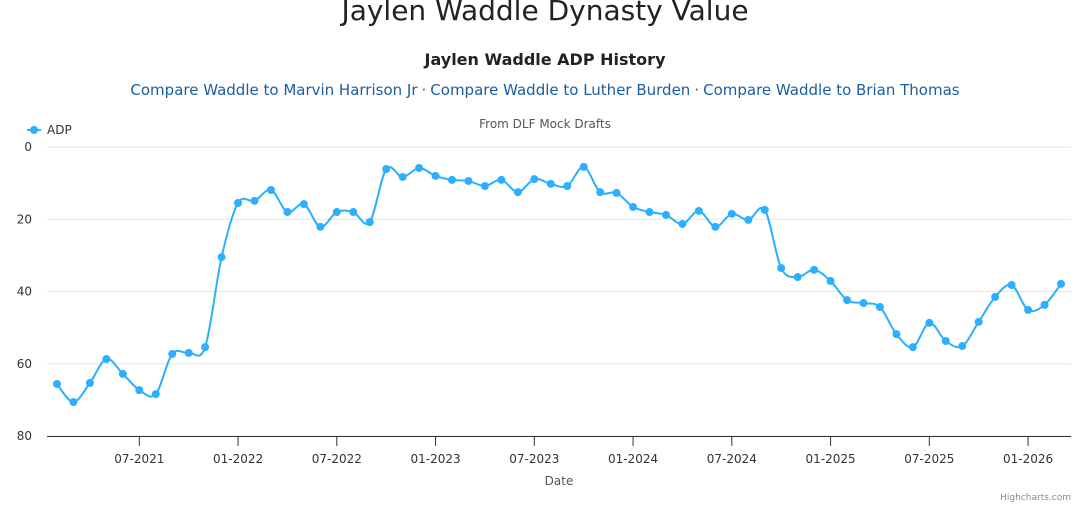 This screenshot has height=509, width=1091. Describe the element at coordinates (1035, 498) in the screenshot. I see `credits: Highcharts.com` at that location.